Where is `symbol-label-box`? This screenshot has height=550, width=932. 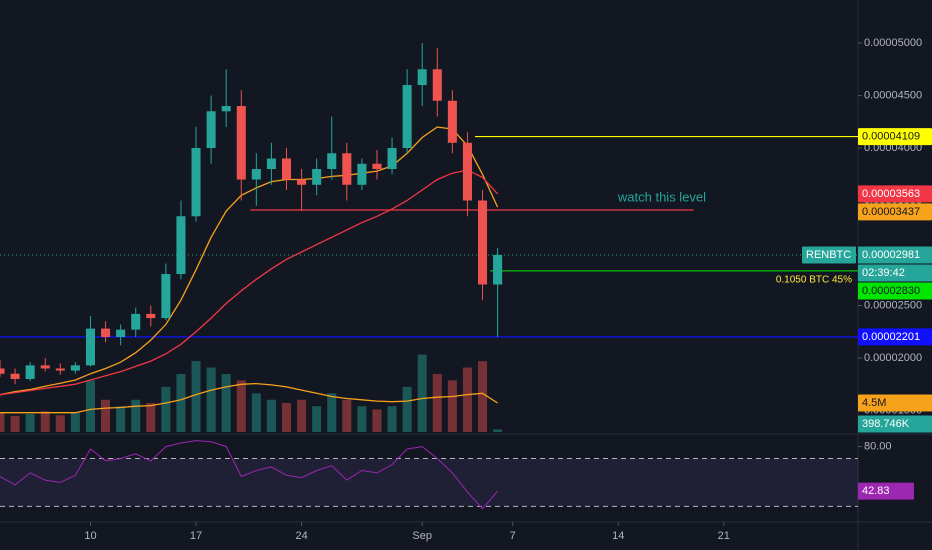
symbol-label-box is located at coordinates (829, 255).